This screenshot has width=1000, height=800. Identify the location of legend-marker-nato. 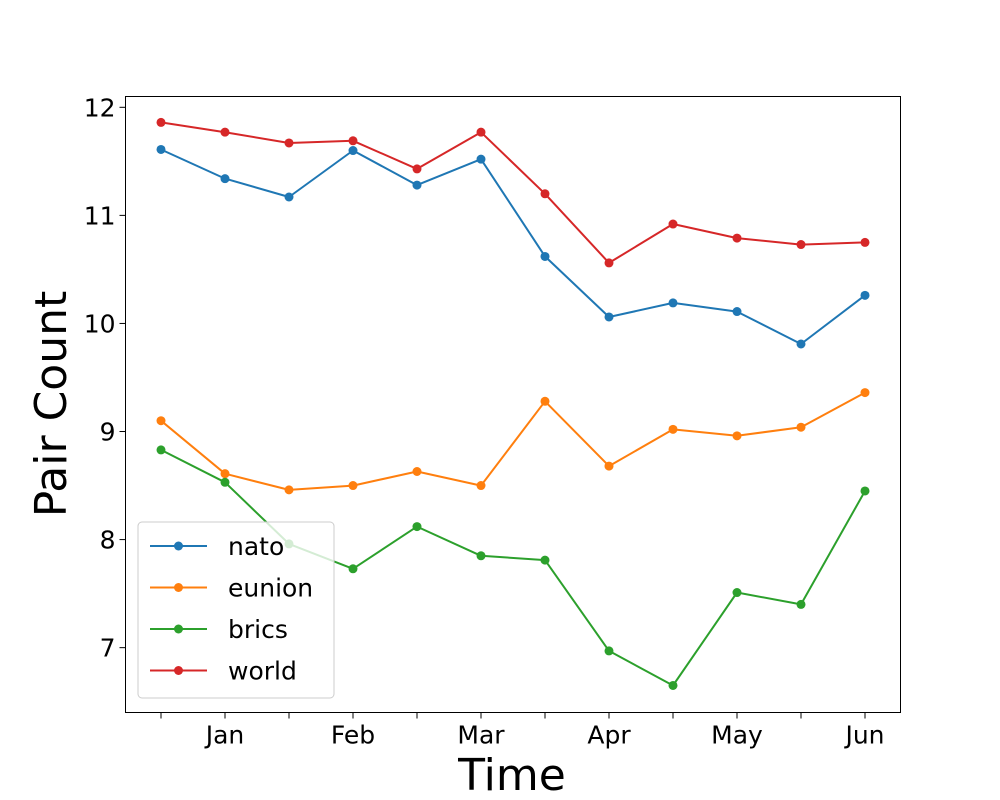
(178, 546).